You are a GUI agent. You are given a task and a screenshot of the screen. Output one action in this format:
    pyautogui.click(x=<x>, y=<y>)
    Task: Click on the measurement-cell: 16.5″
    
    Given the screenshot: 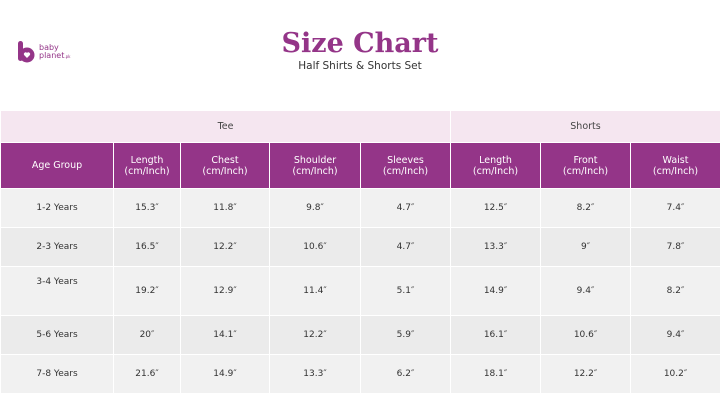 What is the action you would take?
    pyautogui.click(x=147, y=247)
    